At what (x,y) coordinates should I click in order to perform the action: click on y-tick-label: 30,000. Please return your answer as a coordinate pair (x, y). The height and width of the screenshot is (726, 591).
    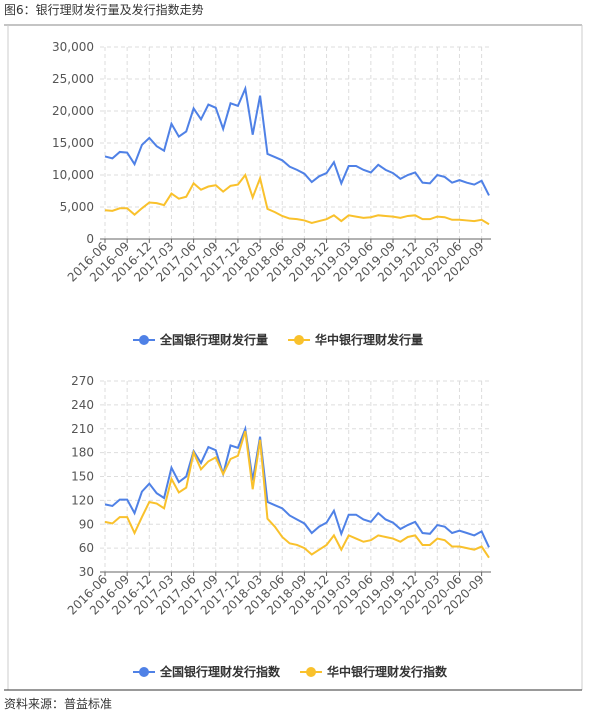
    Looking at the image, I should click on (73, 47).